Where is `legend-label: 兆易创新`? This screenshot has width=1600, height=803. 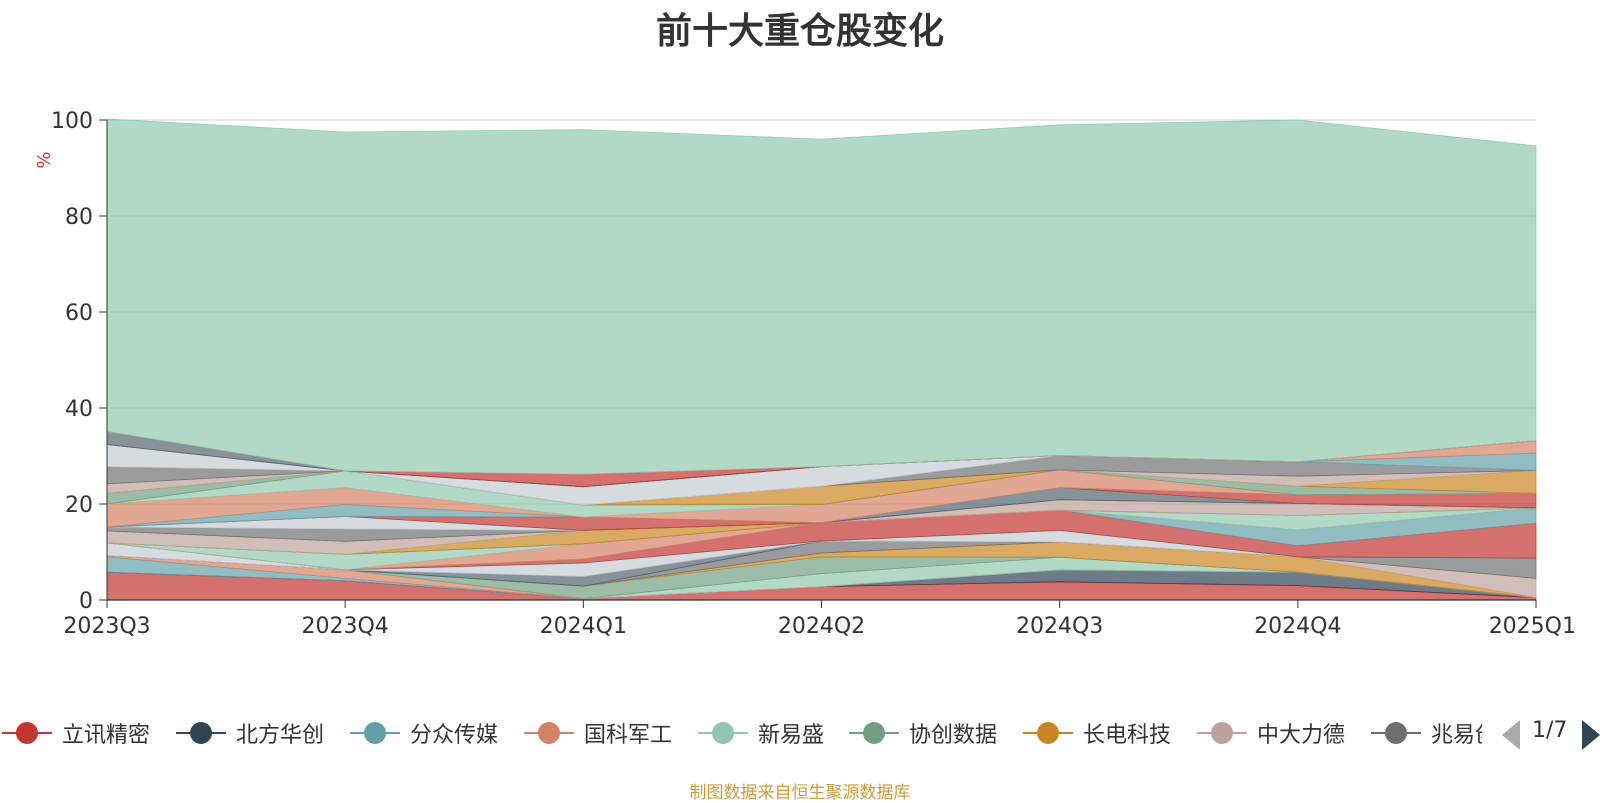 legend-label: 兆易创新 is located at coordinates (1456, 735).